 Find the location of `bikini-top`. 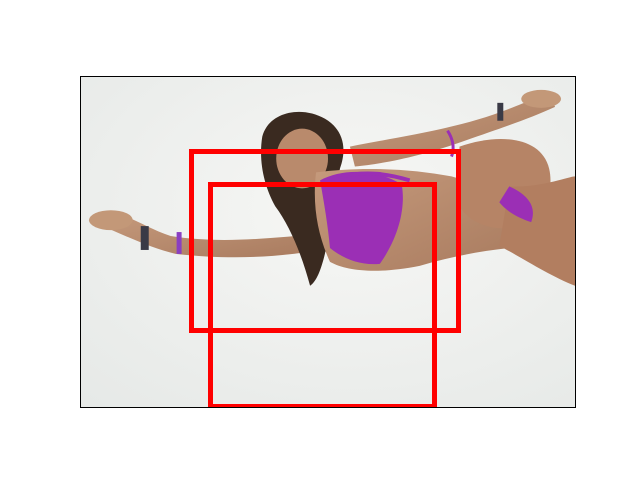

bikini-top is located at coordinates (361, 218).